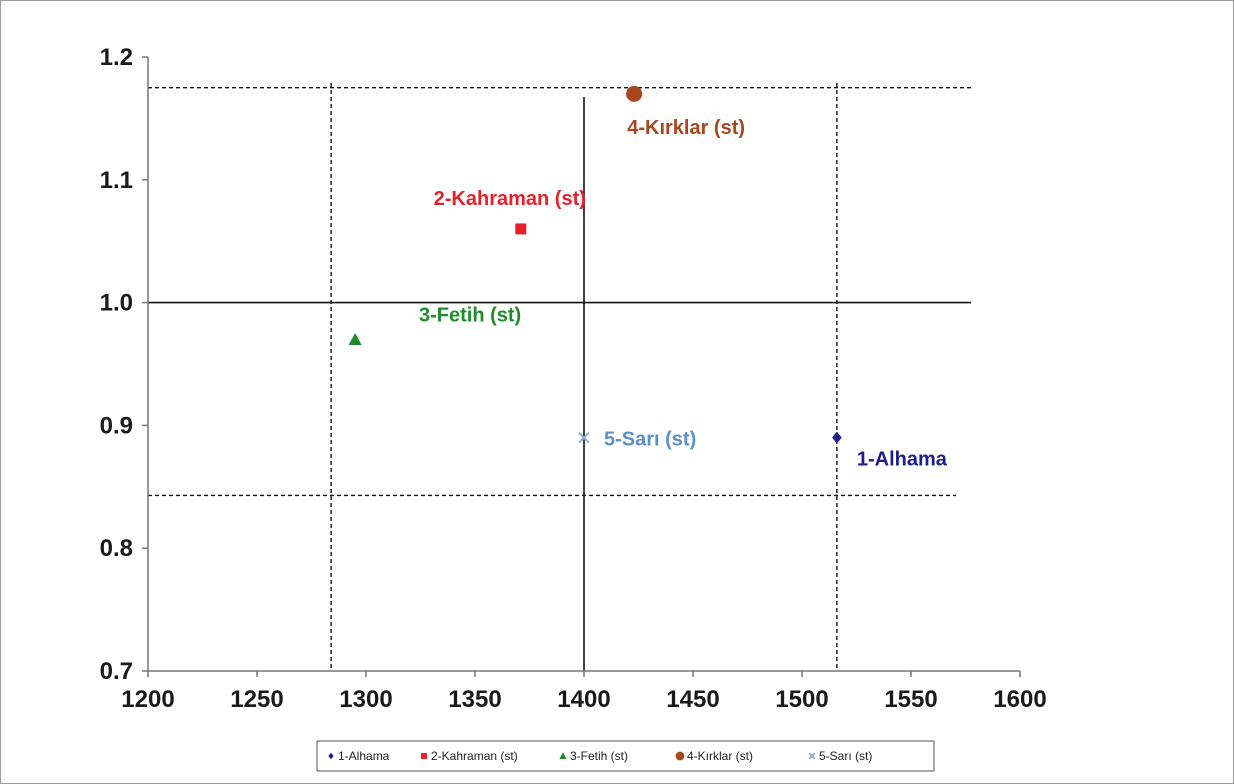 Image resolution: width=1234 pixels, height=784 pixels. What do you see at coordinates (365, 699) in the screenshot?
I see `x-tick-label: 1300` at bounding box center [365, 699].